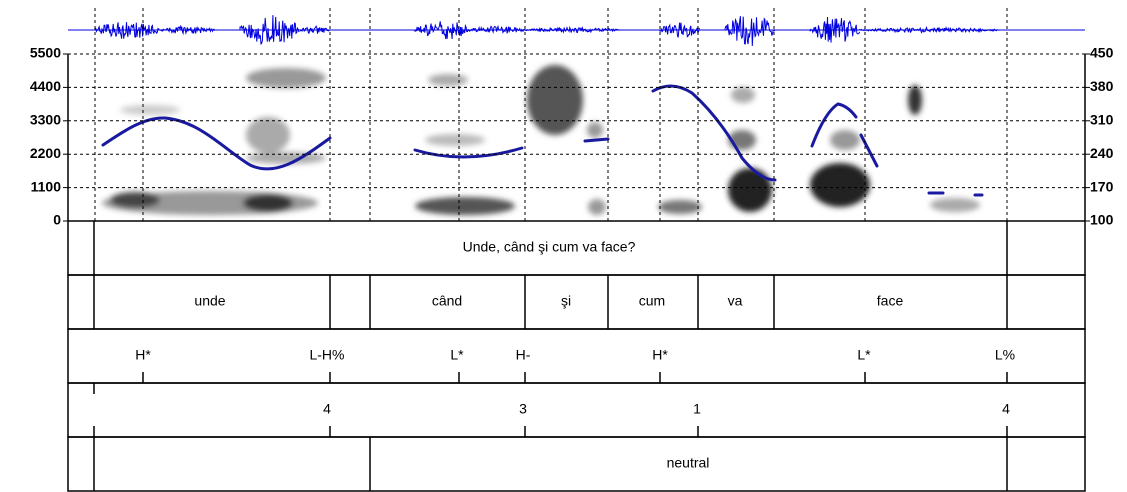 The width and height of the screenshot is (1127, 492). I want to click on tier-label: va, so click(735, 301).